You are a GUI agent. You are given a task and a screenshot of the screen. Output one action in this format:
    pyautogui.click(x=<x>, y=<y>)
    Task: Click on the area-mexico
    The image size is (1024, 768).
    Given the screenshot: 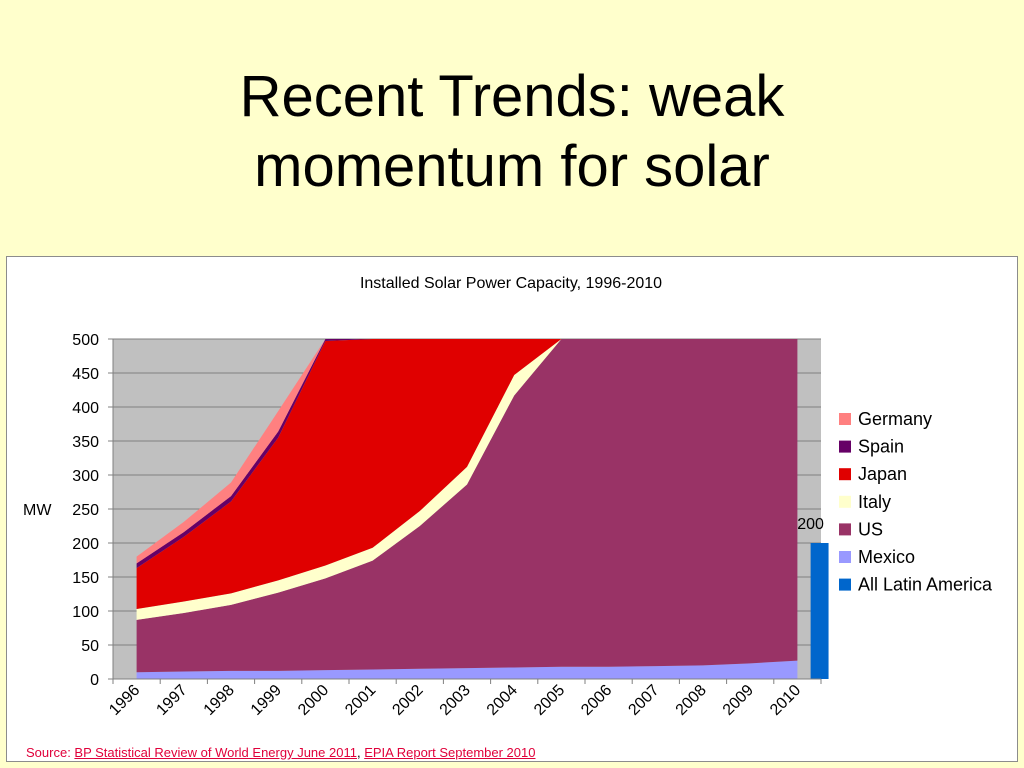 What is the action you would take?
    pyautogui.click(x=467, y=669)
    